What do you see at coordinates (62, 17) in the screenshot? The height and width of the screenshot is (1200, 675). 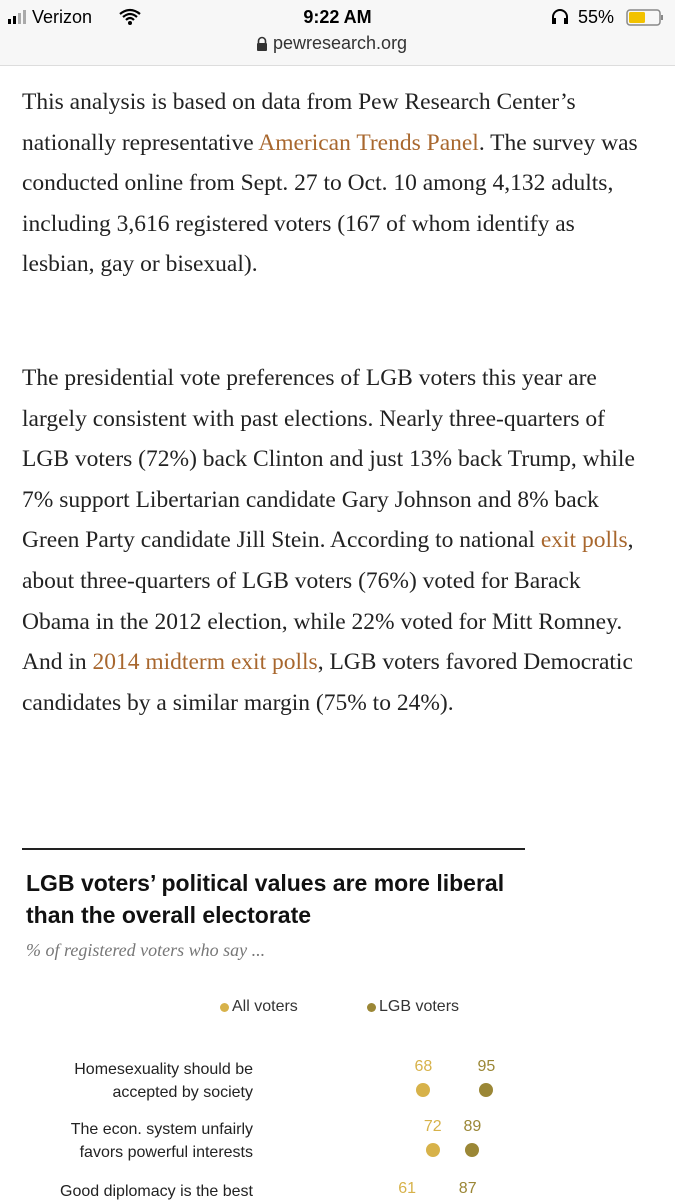 I see `carrier: Verizon` at bounding box center [62, 17].